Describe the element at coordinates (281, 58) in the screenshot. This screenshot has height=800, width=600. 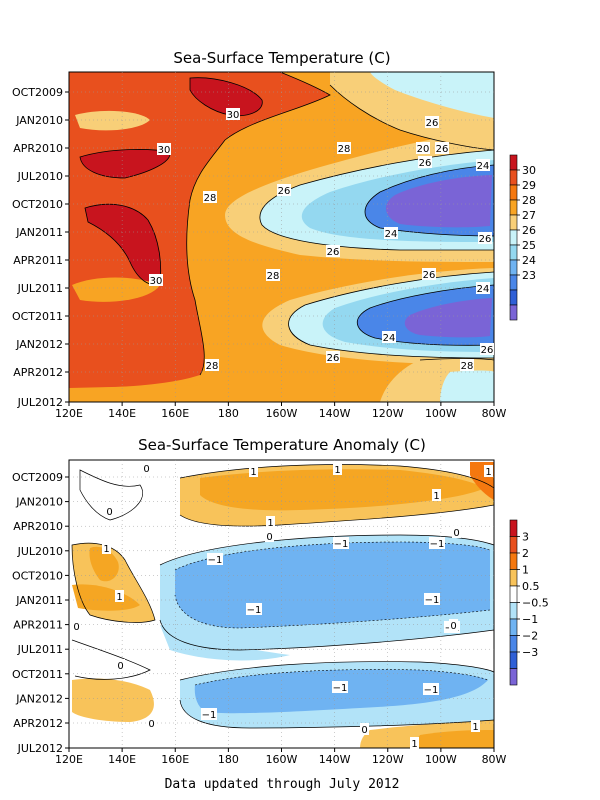
I see `sst-title: Sea-Surface Temperature (C)` at that location.